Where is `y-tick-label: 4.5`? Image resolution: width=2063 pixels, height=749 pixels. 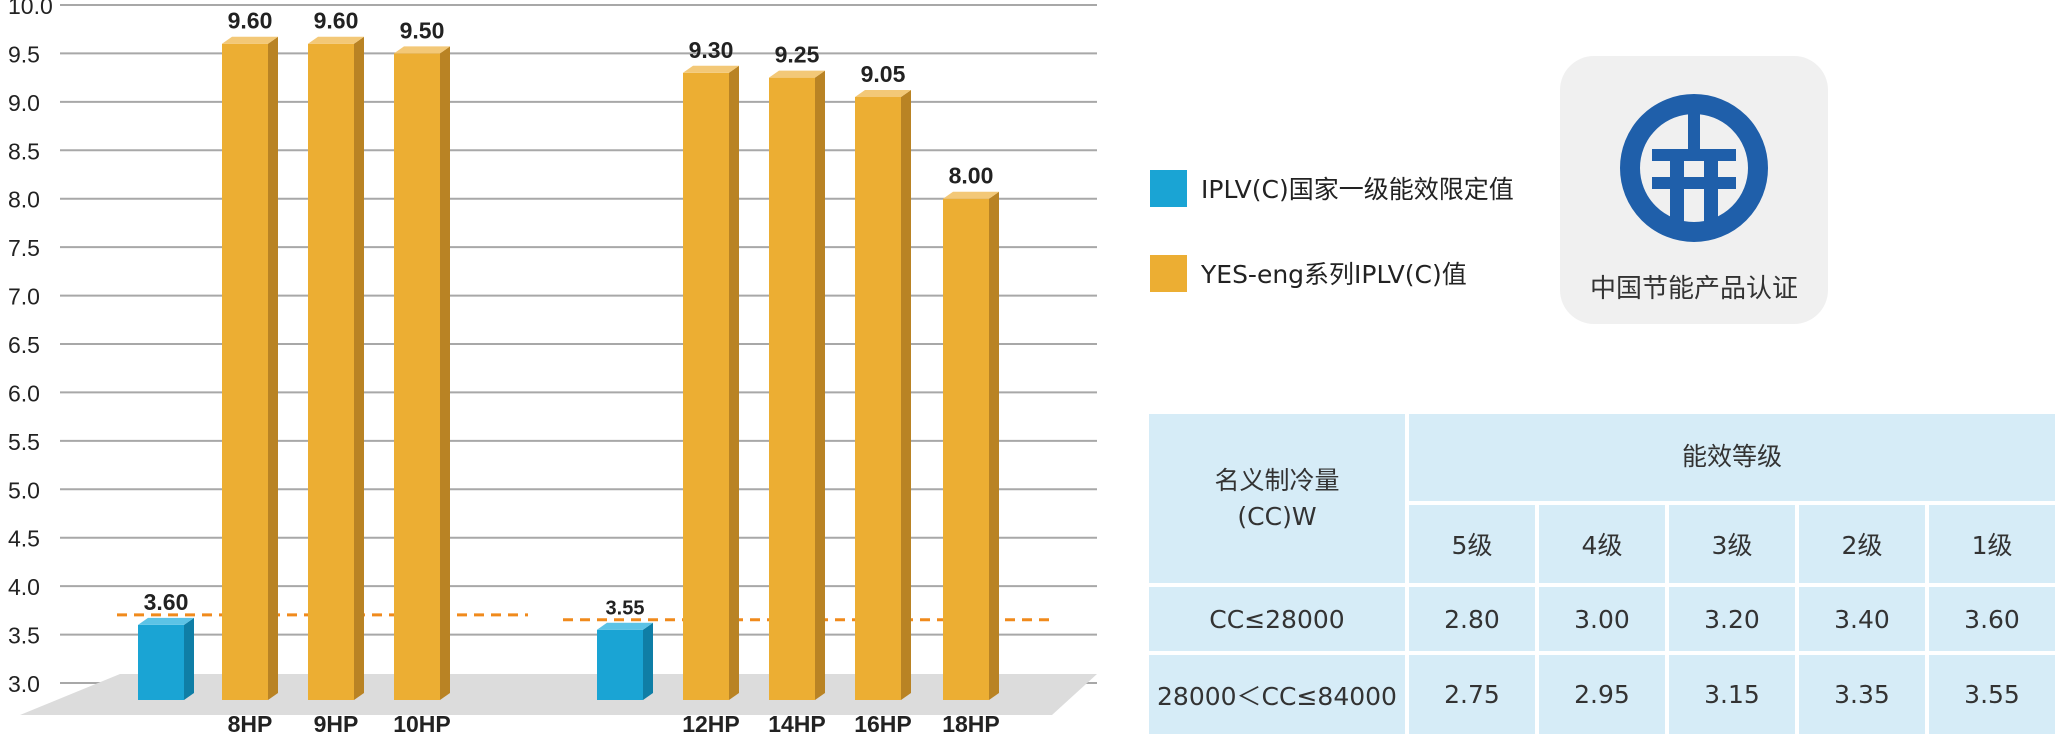
y-tick-label: 4.5 is located at coordinates (24, 539).